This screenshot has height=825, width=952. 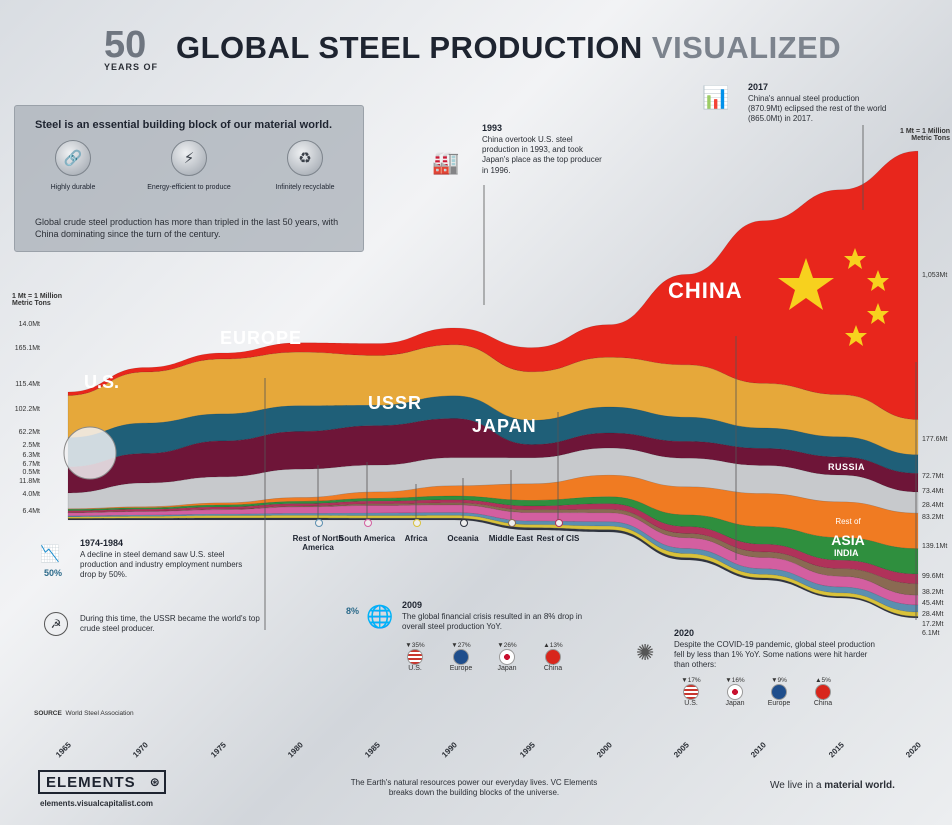 I want to click on right-value-label: 1,053Mt, so click(x=935, y=275).